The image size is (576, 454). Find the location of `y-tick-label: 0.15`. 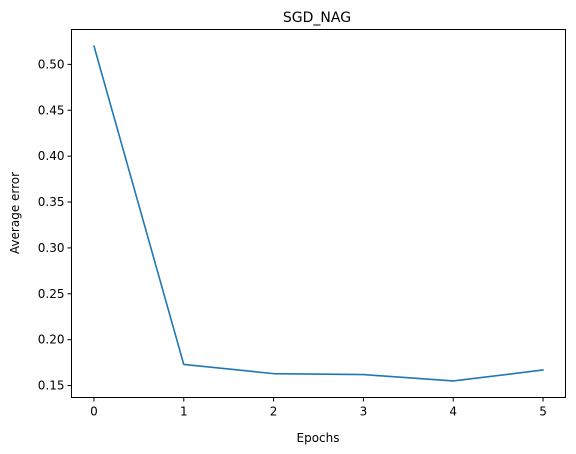

y-tick-label: 0.15 is located at coordinates (51, 386).